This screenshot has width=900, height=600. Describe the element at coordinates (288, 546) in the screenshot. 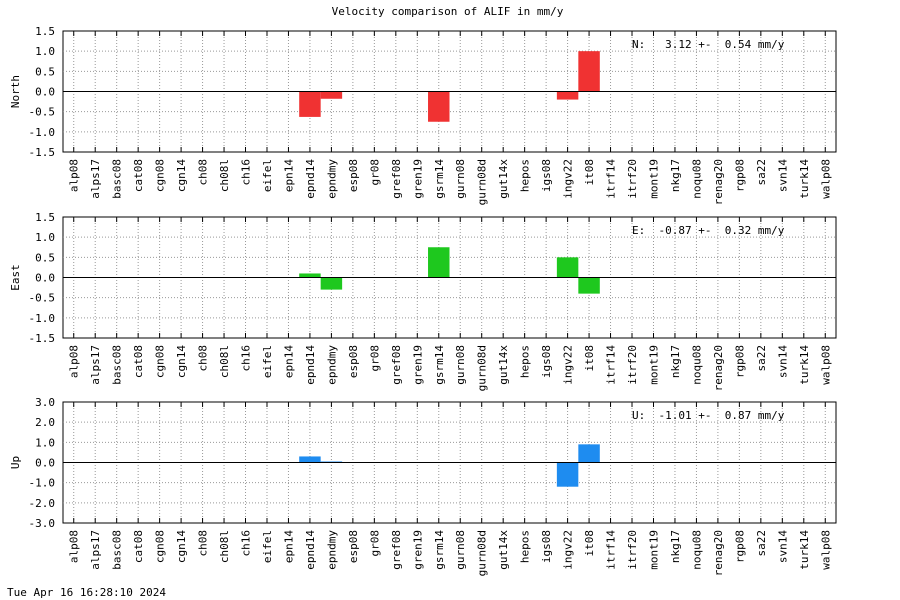

I see `x-tick-label: epn14` at that location.